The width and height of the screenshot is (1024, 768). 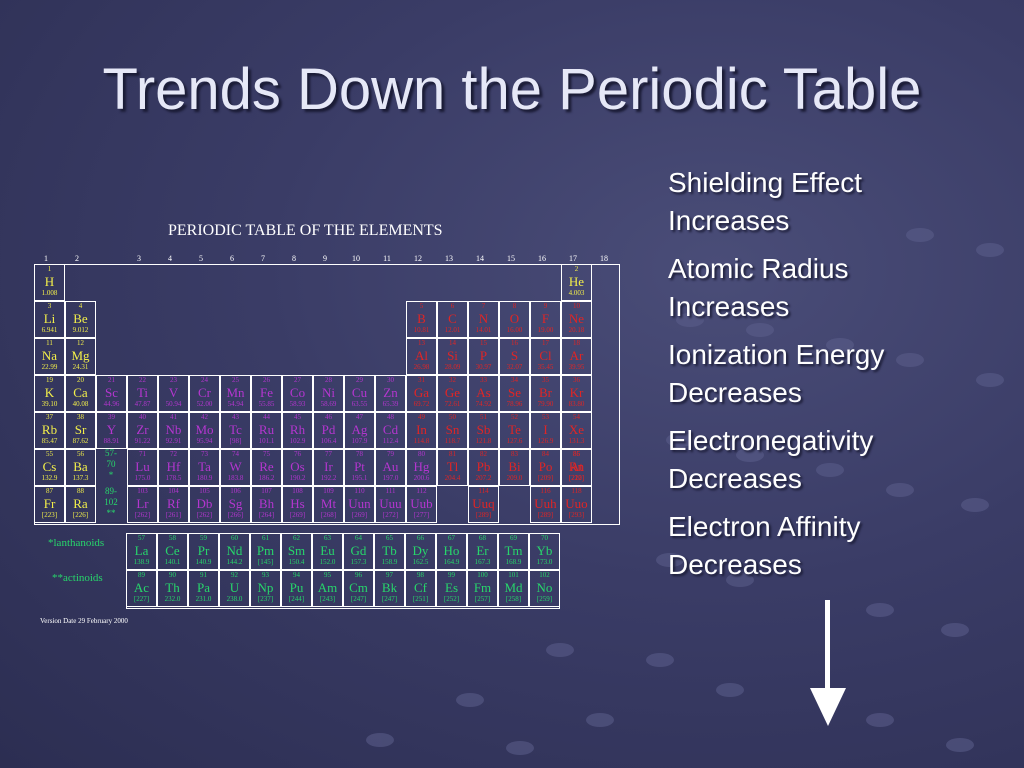 What do you see at coordinates (576, 392) in the screenshot?
I see `element-symbol: Kr` at bounding box center [576, 392].